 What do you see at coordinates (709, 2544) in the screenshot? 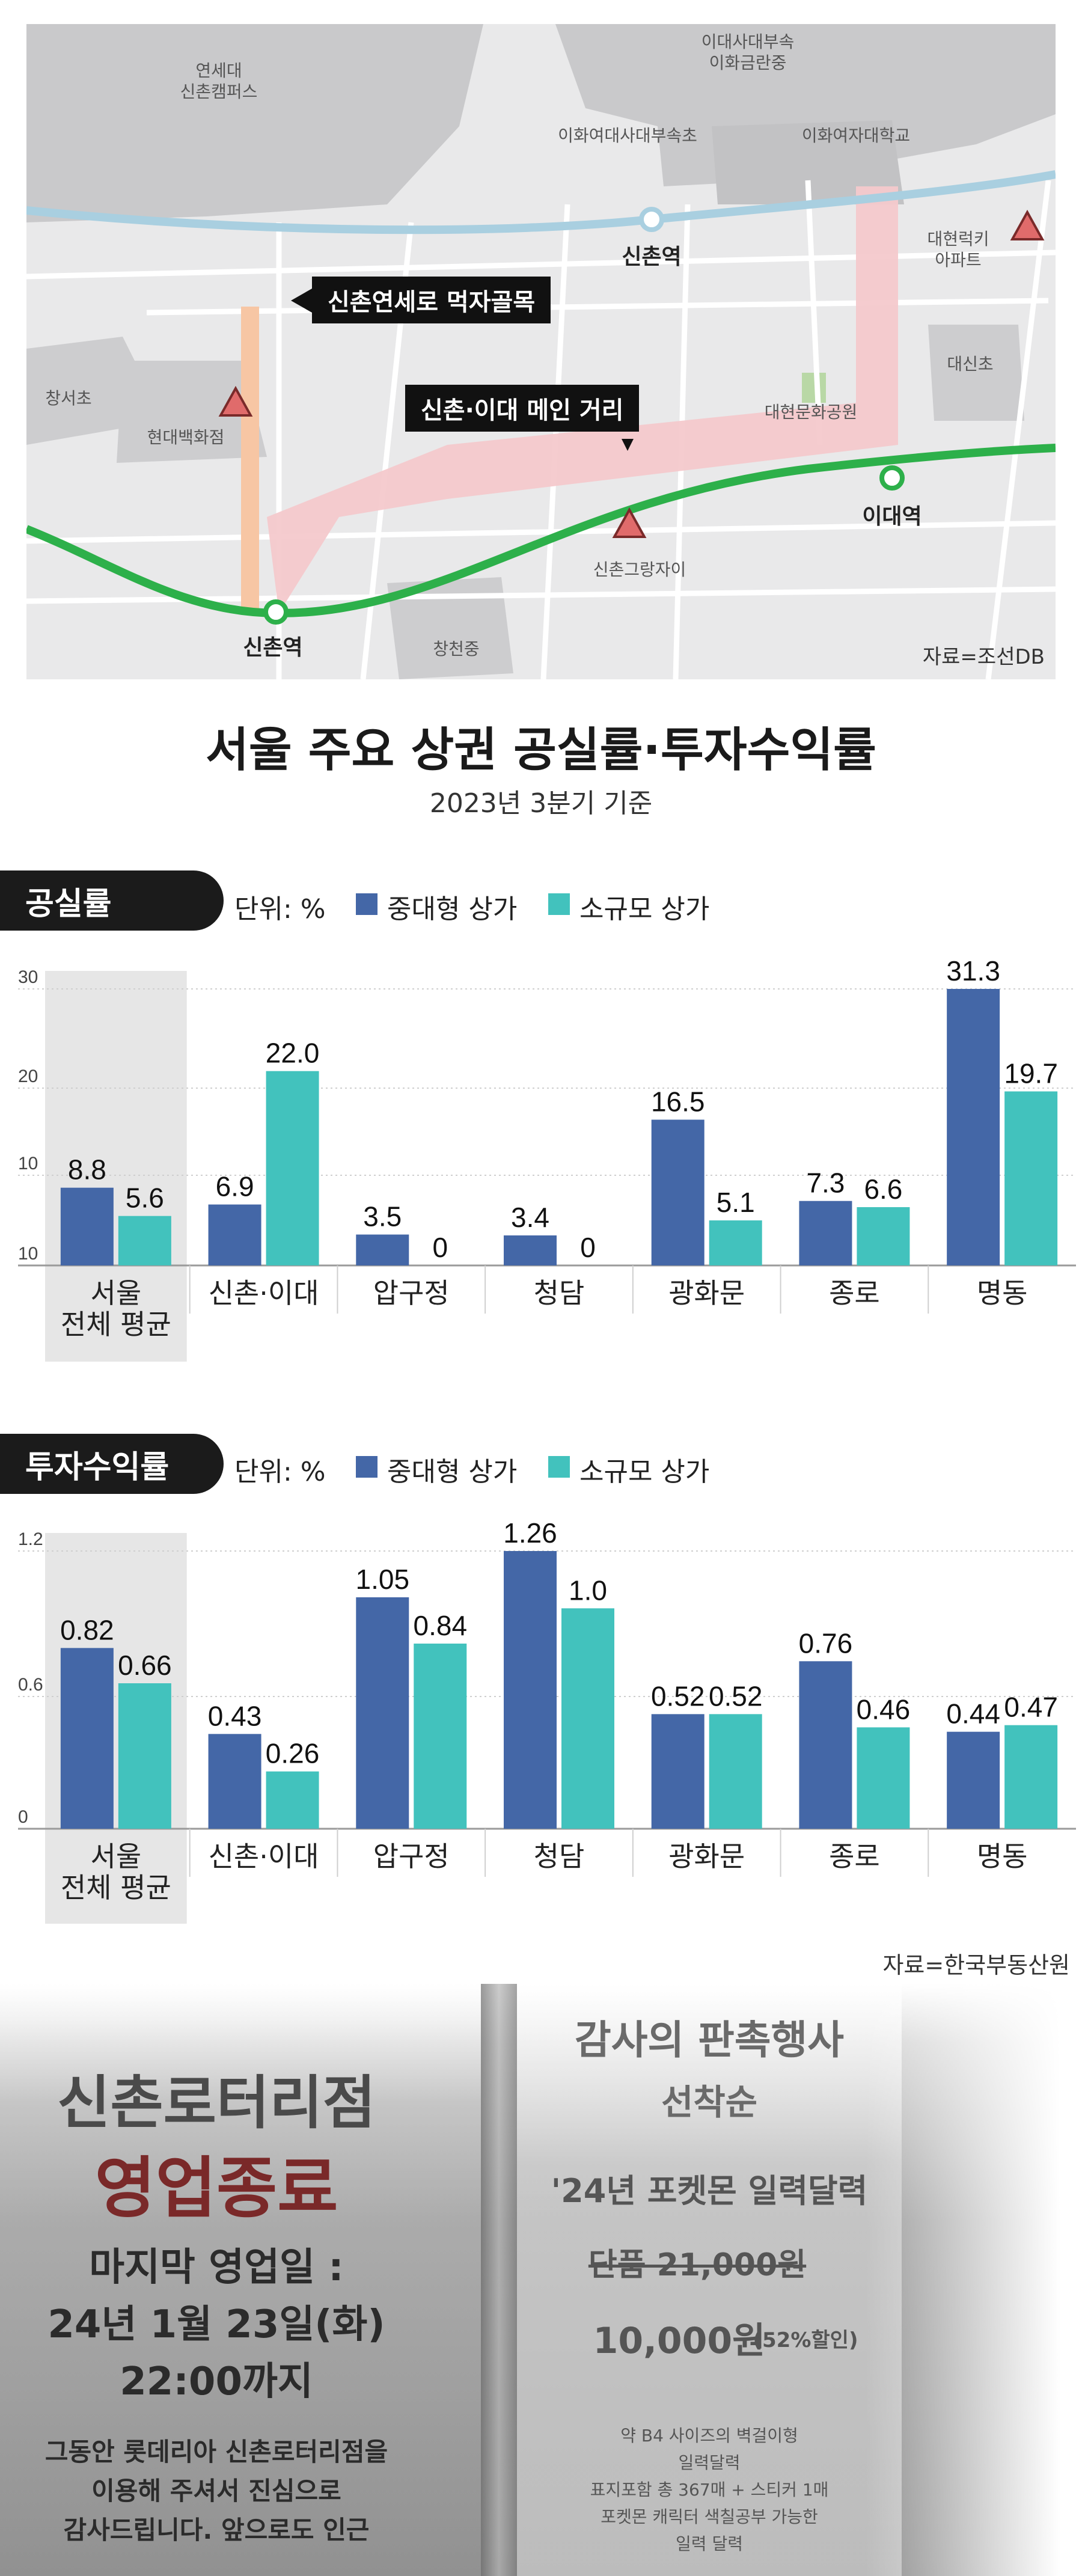
I see `promo-description: 일력 달력` at bounding box center [709, 2544].